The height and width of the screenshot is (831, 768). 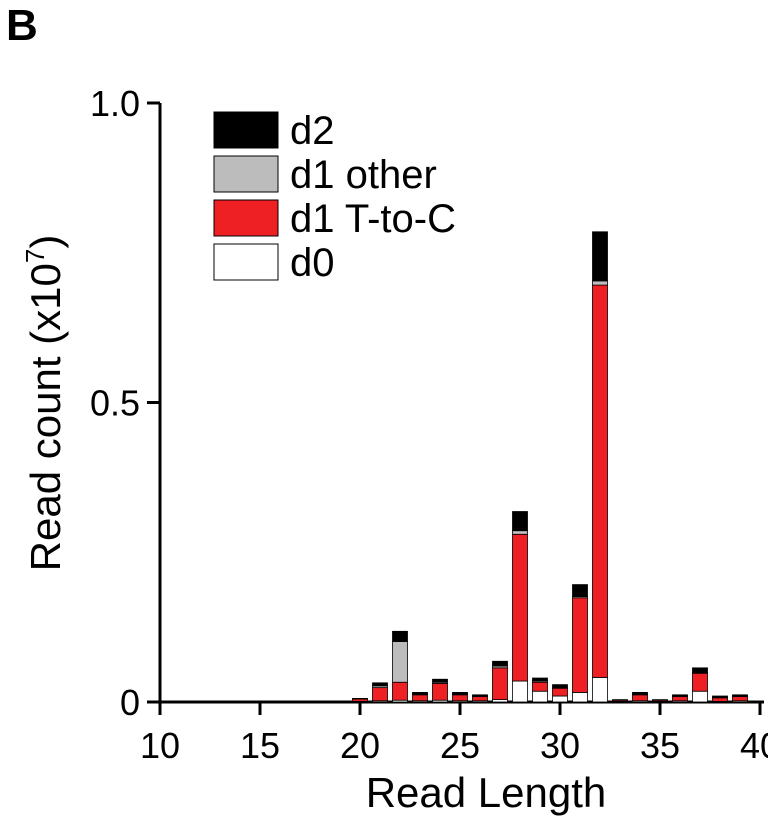 What do you see at coordinates (246, 218) in the screenshot?
I see `legend-swatch-d1-t-to-c` at bounding box center [246, 218].